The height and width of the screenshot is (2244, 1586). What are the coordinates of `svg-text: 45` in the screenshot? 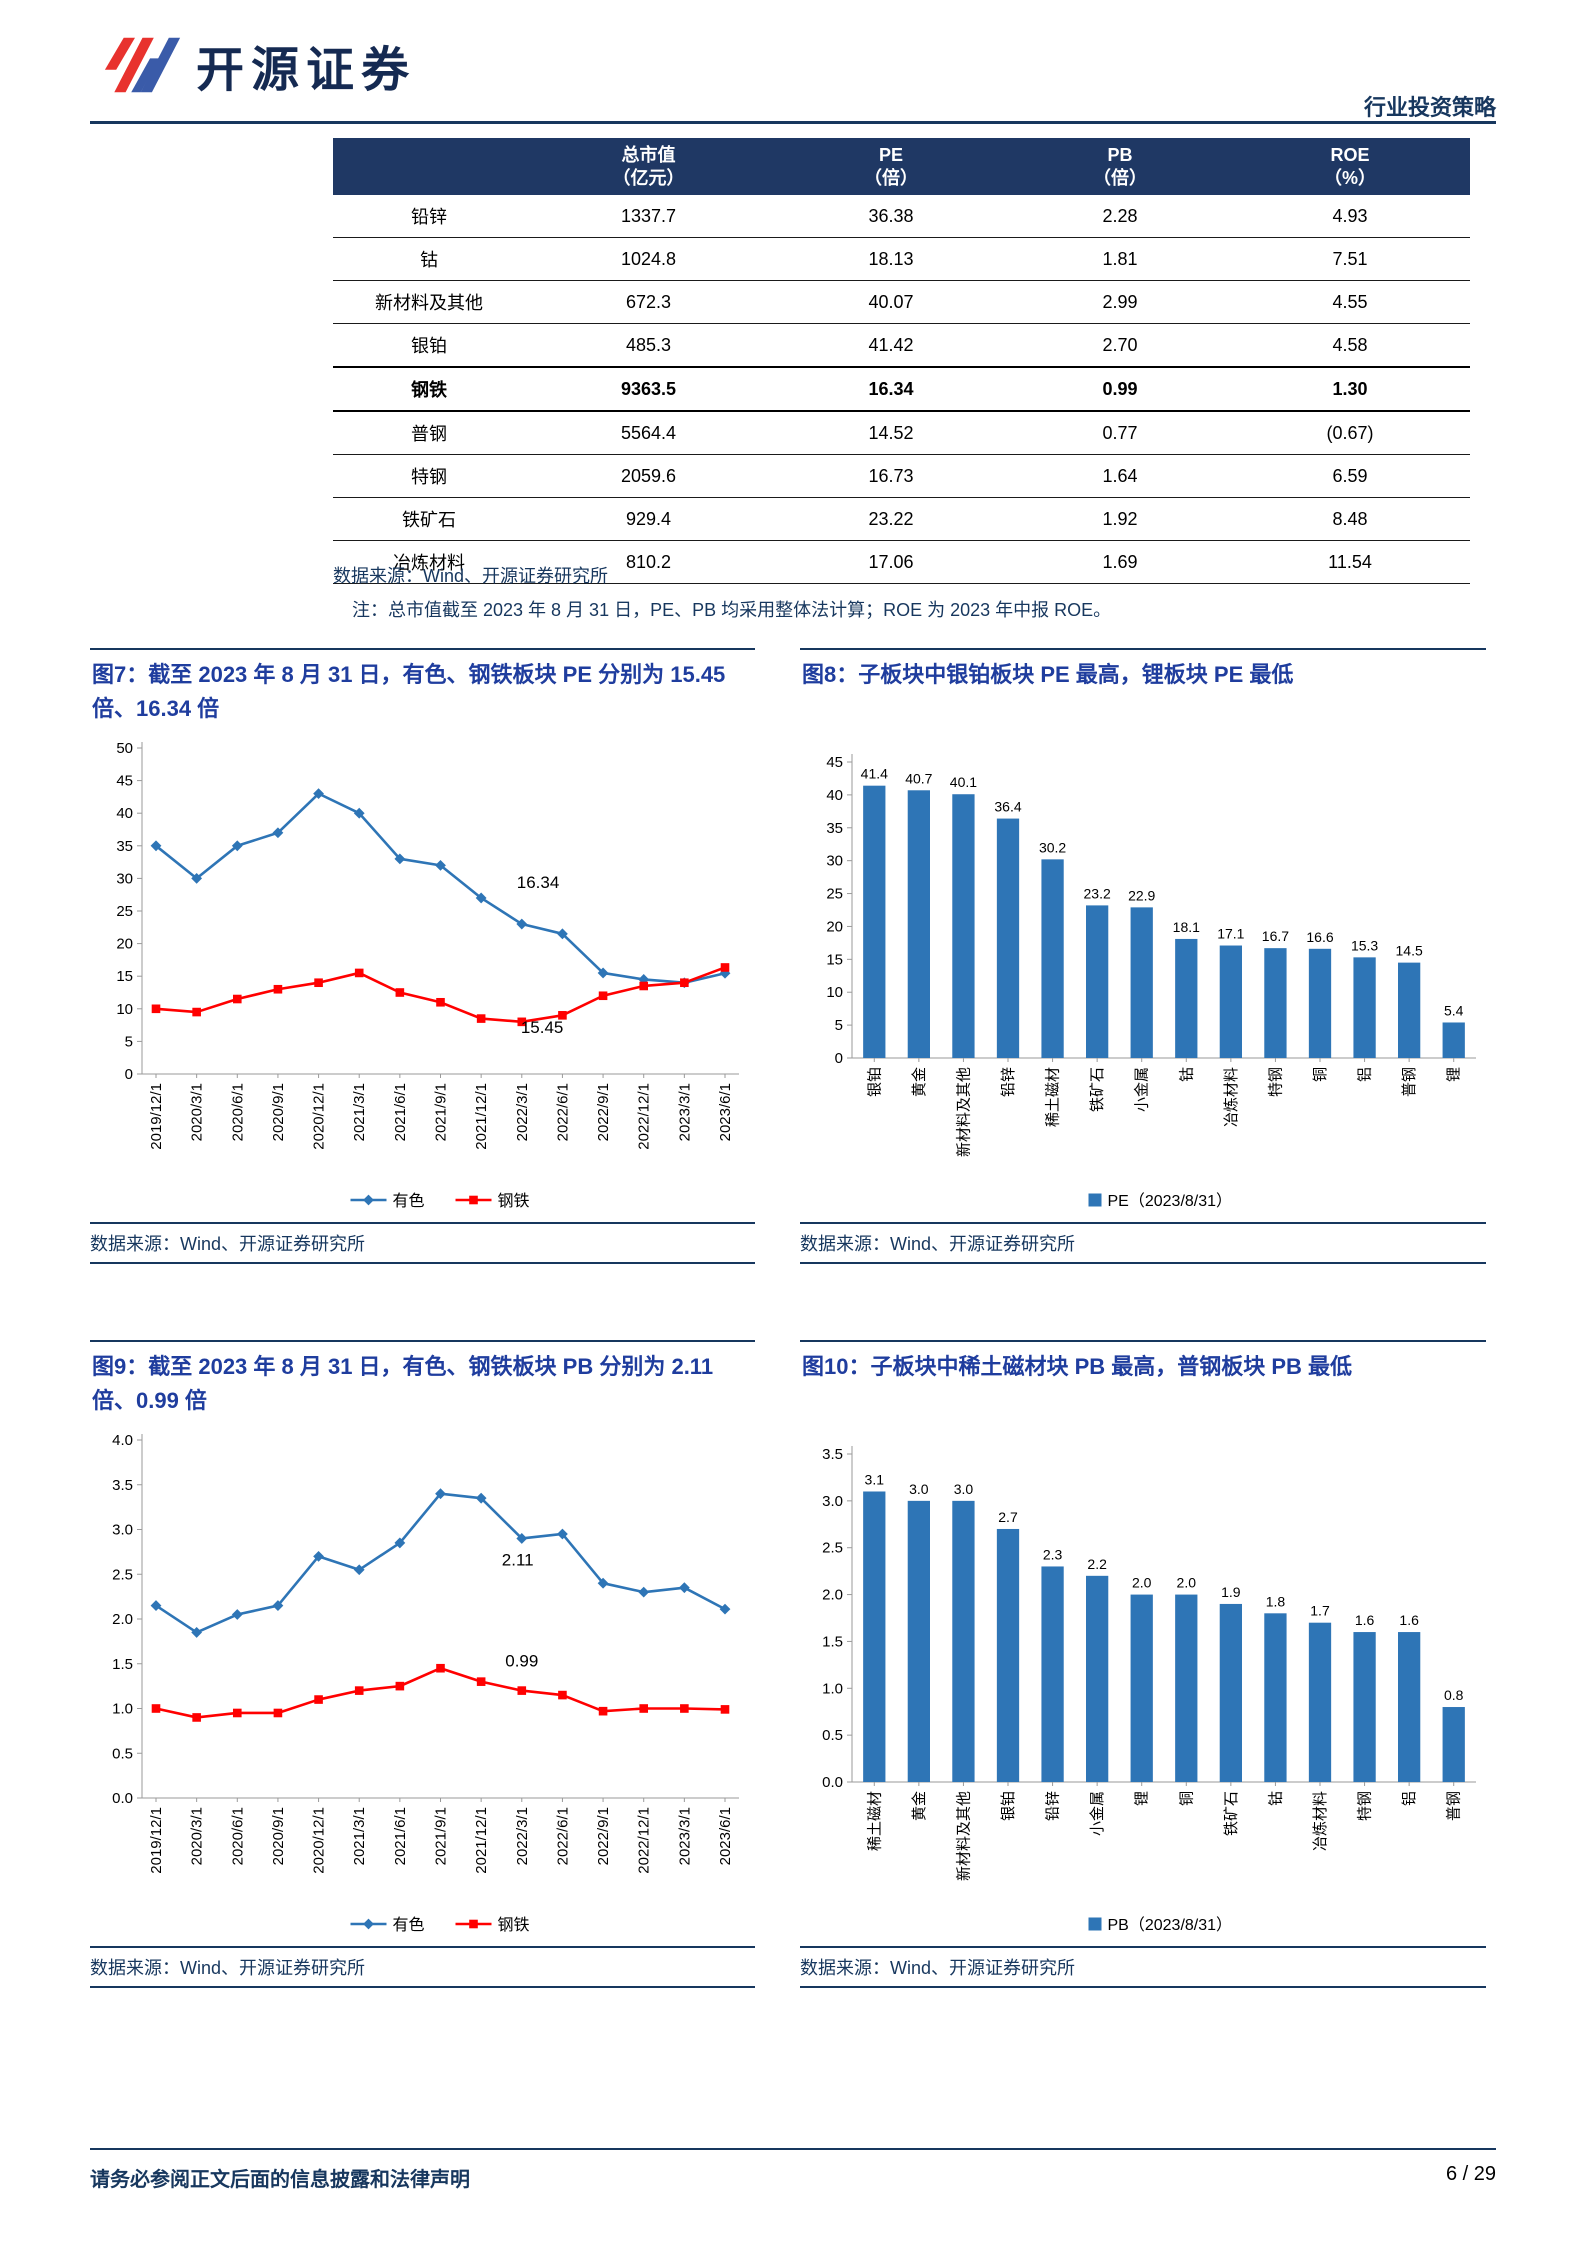 It's located at (124, 781).